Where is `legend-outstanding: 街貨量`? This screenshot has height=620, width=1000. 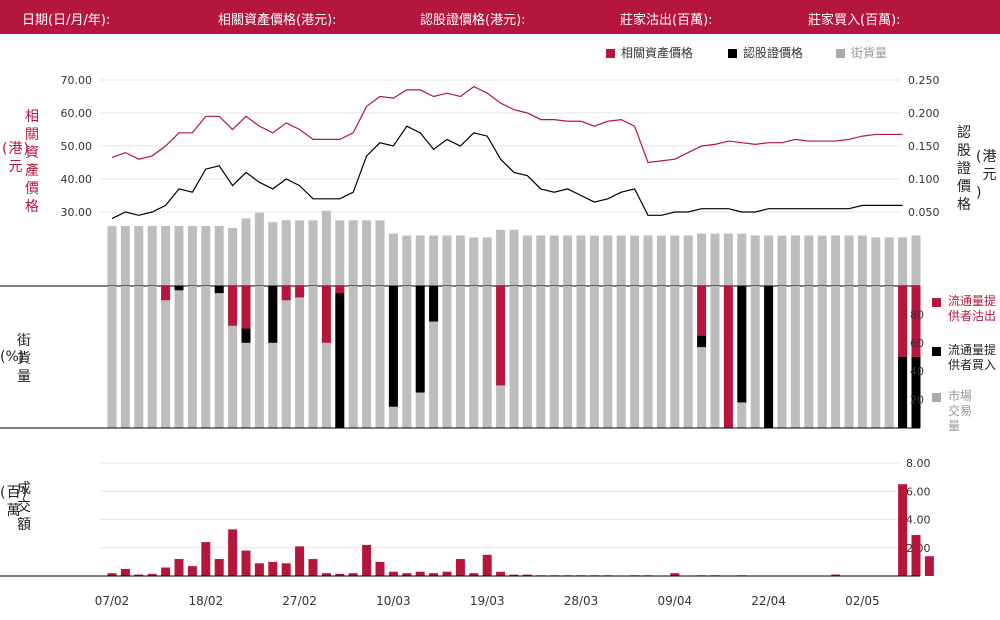
legend-outstanding: 街貨量 is located at coordinates (861, 52).